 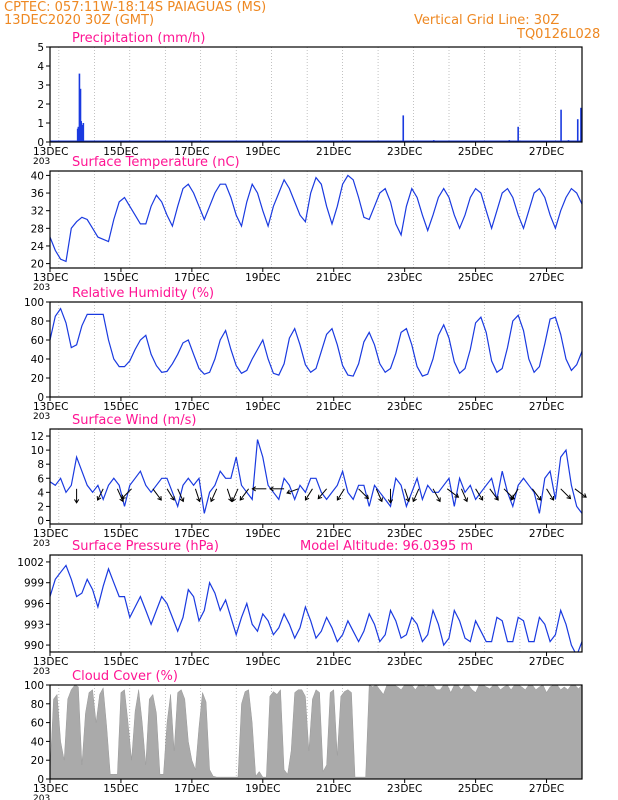 What do you see at coordinates (41, 417) in the screenshot?
I see `year-label: 203` at bounding box center [41, 417].